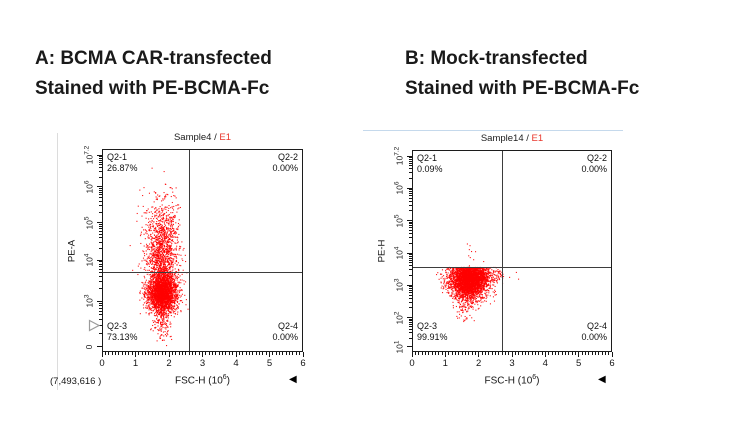 This screenshot has height=446, width=734. Describe the element at coordinates (196, 137) in the screenshot. I see `sample-name-link: Sample4 /` at that location.